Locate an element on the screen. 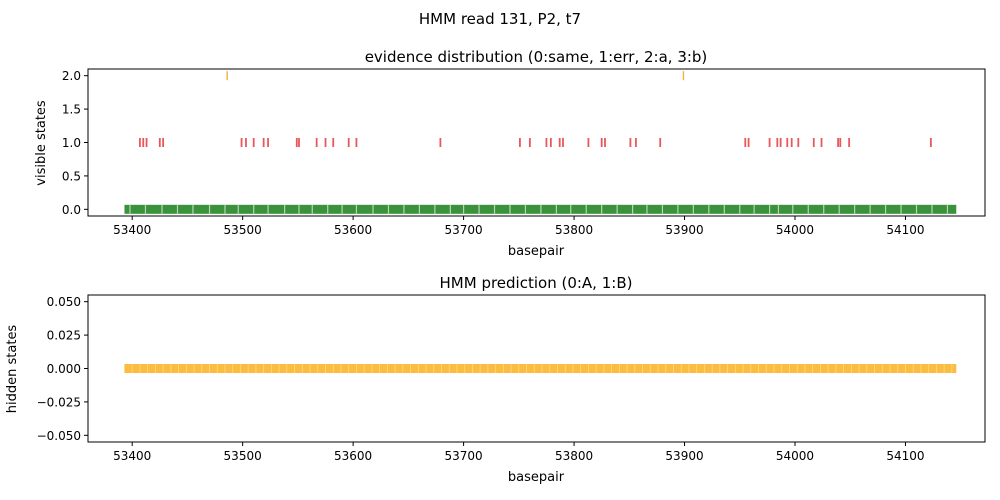 The height and width of the screenshot is (500, 1000). evidence-y-axis: 0.0 0.5 1.0 1.5 2.0 is located at coordinates (75, 143).